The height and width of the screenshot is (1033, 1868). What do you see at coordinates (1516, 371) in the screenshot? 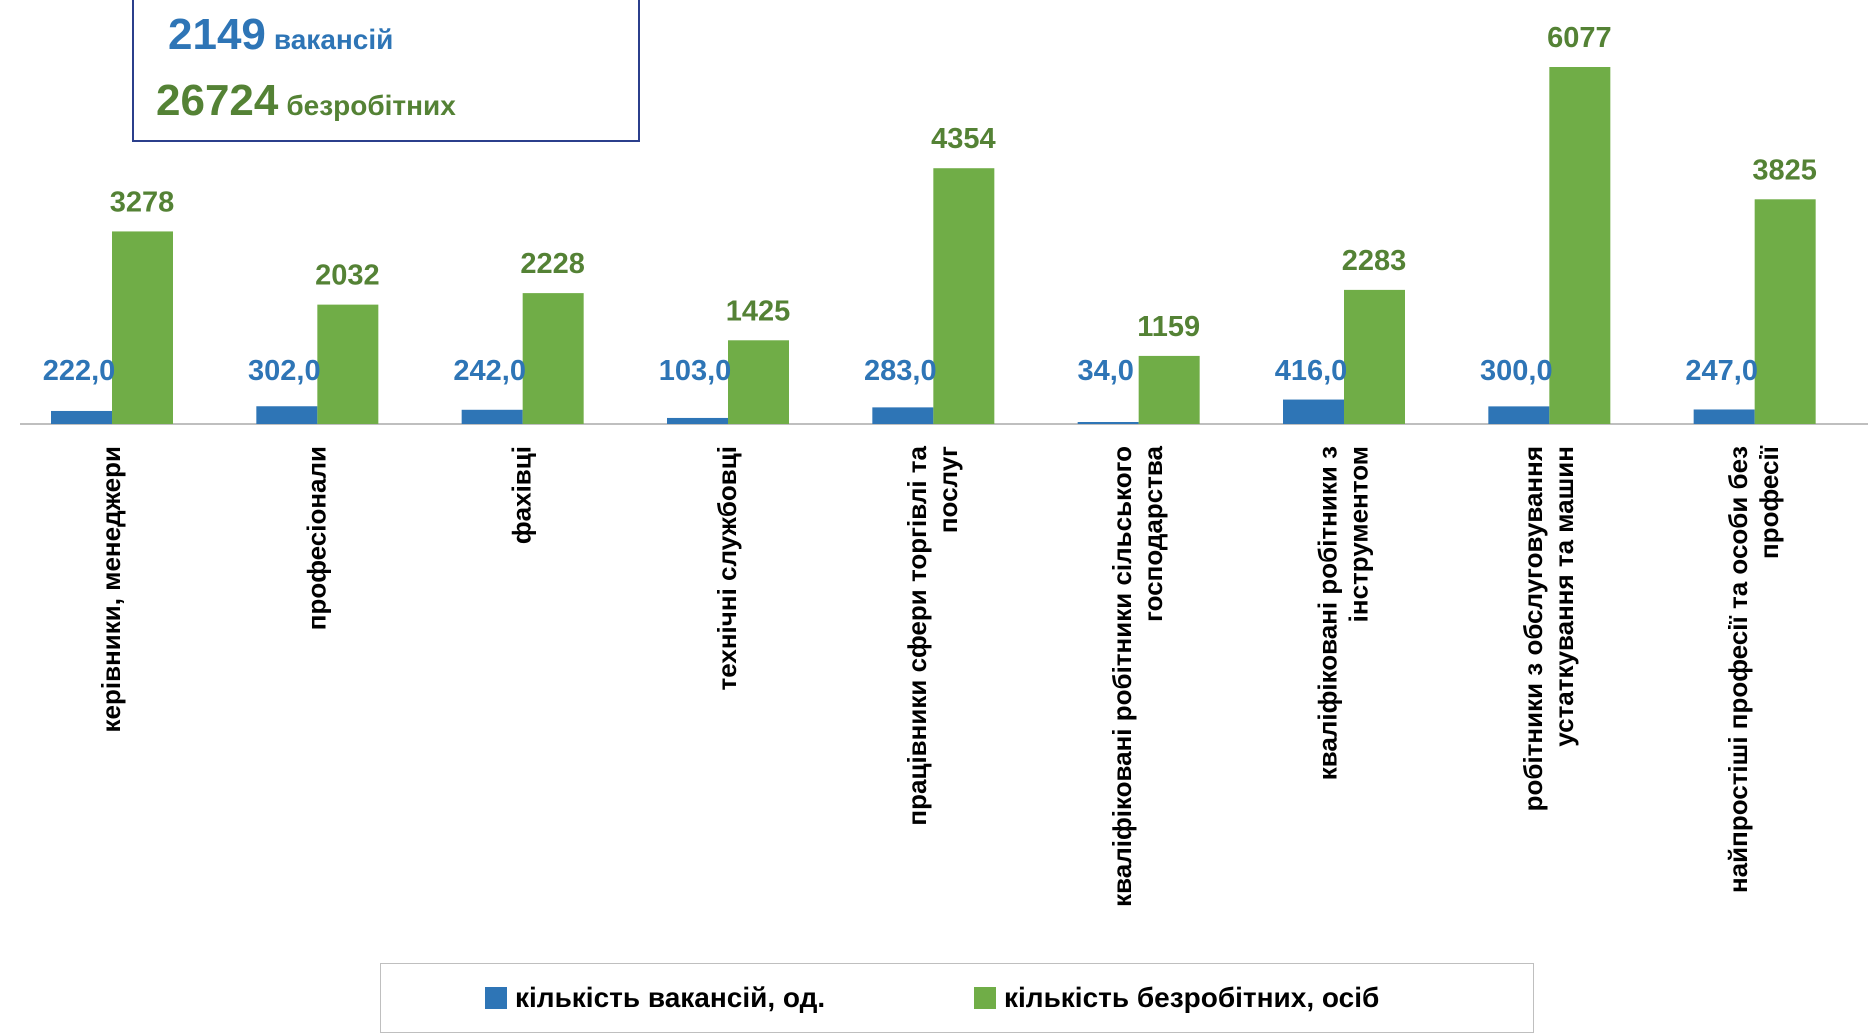
I see `data-label-vacancies: 300,0` at bounding box center [1516, 371].